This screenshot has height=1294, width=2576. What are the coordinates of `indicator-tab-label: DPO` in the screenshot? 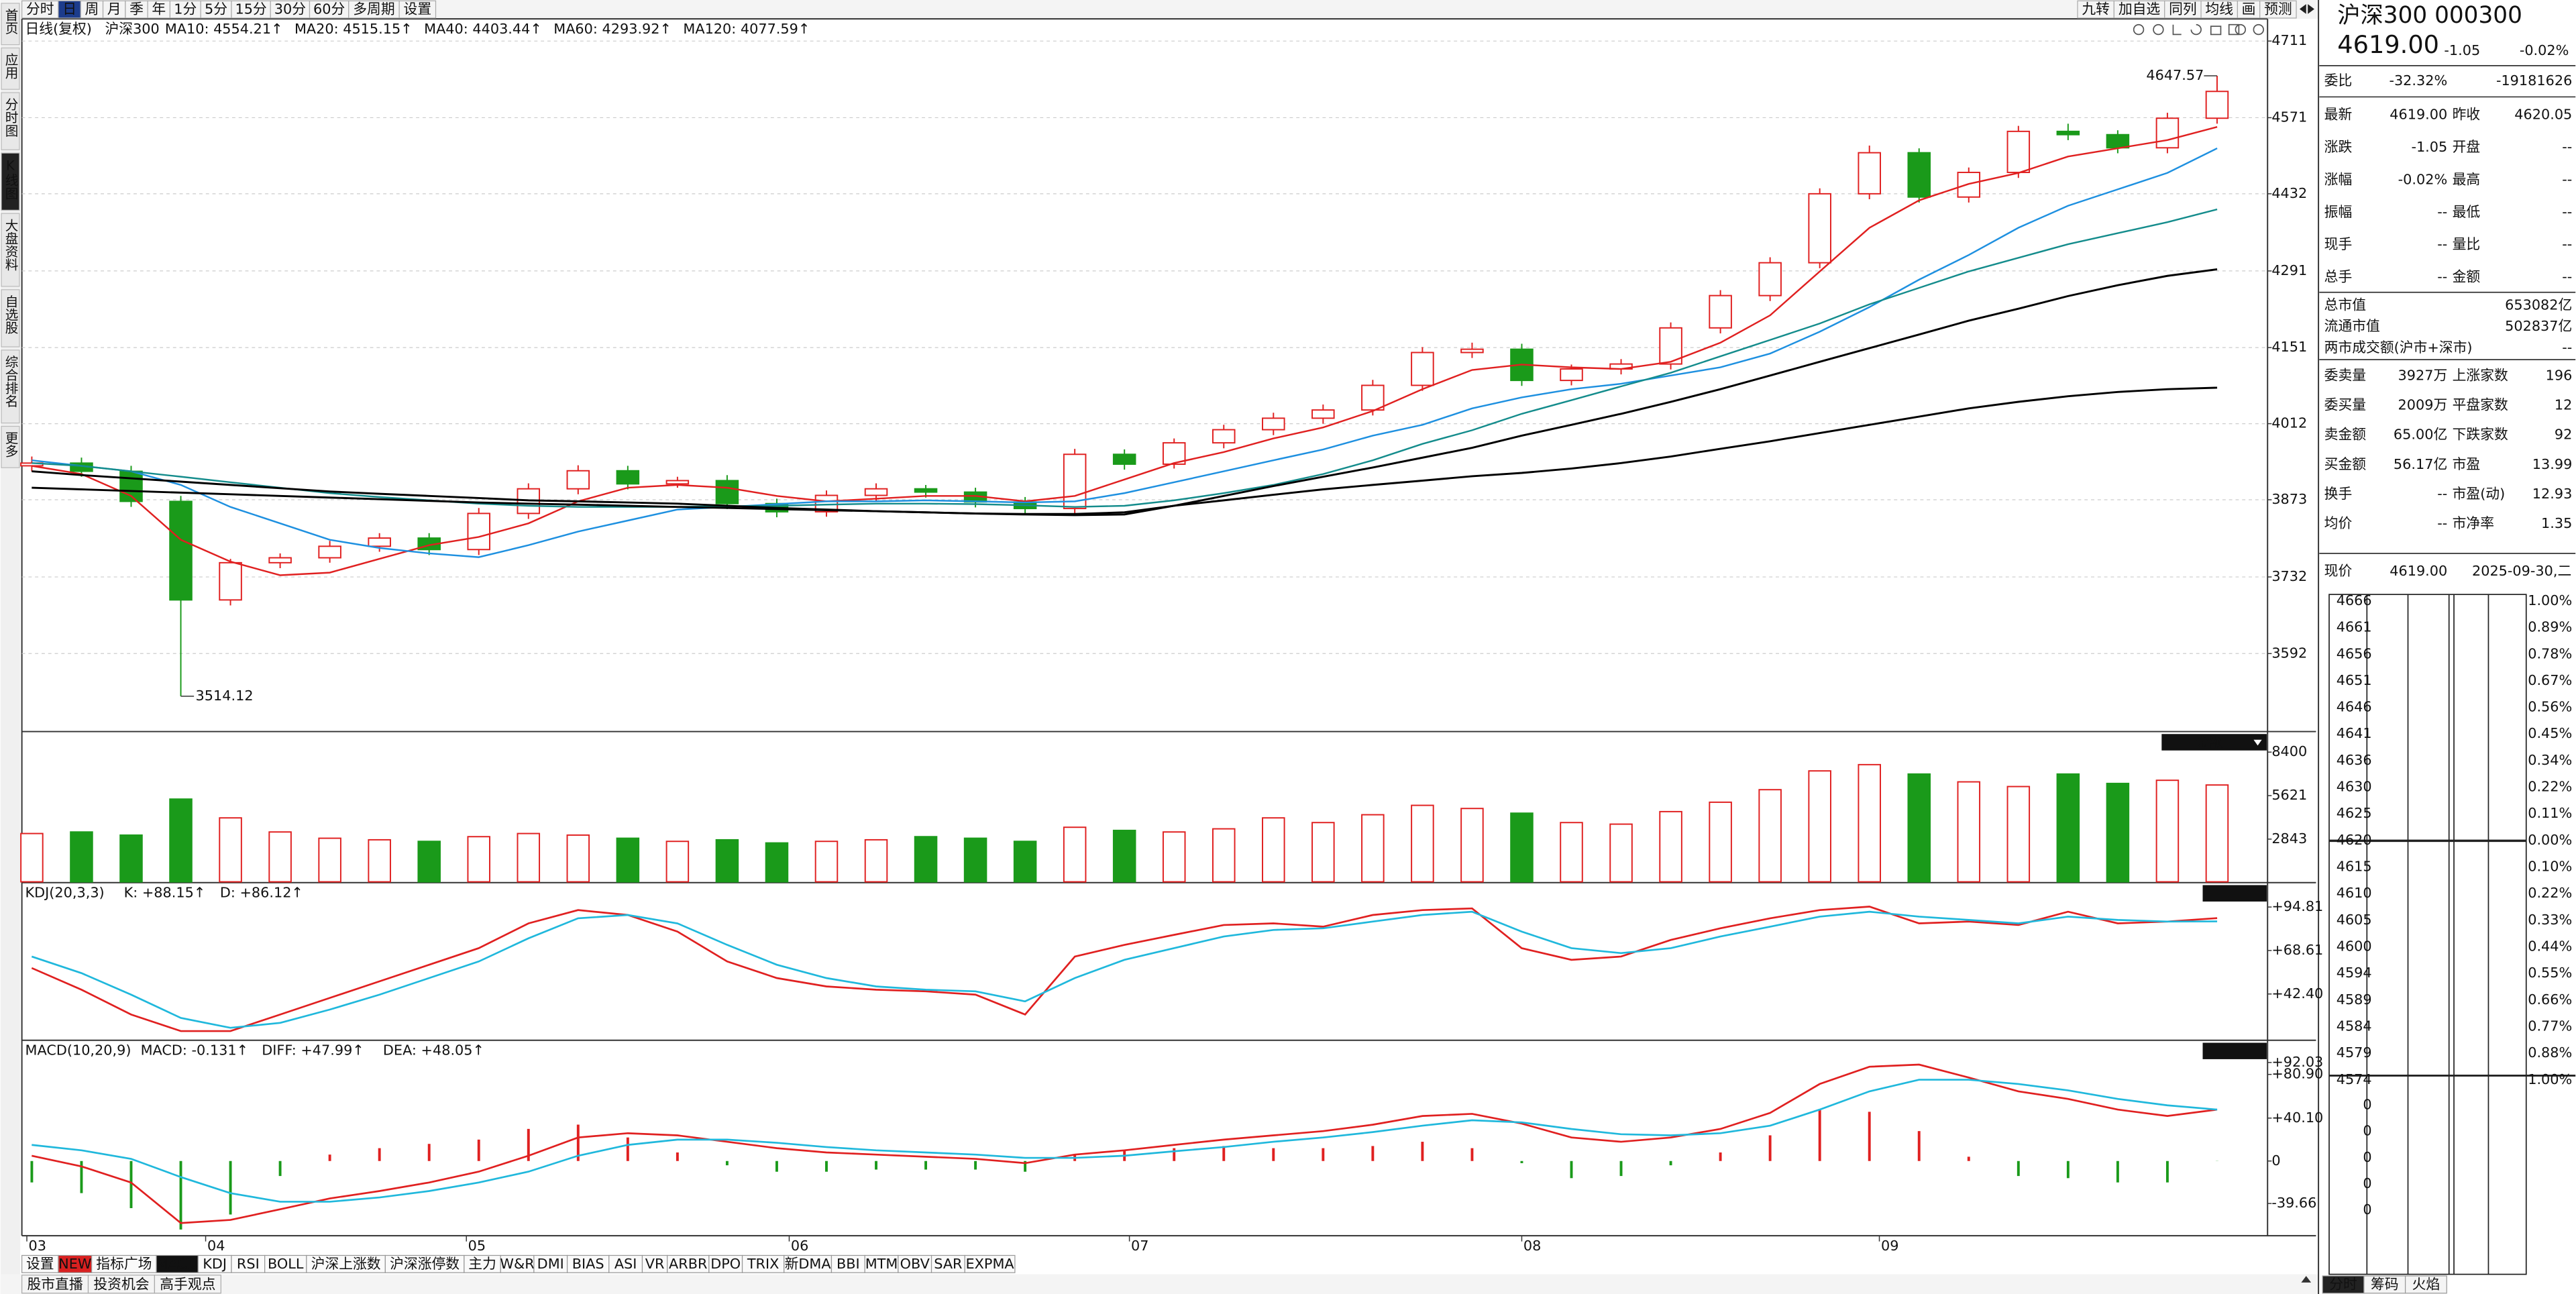 It's located at (725, 1264).